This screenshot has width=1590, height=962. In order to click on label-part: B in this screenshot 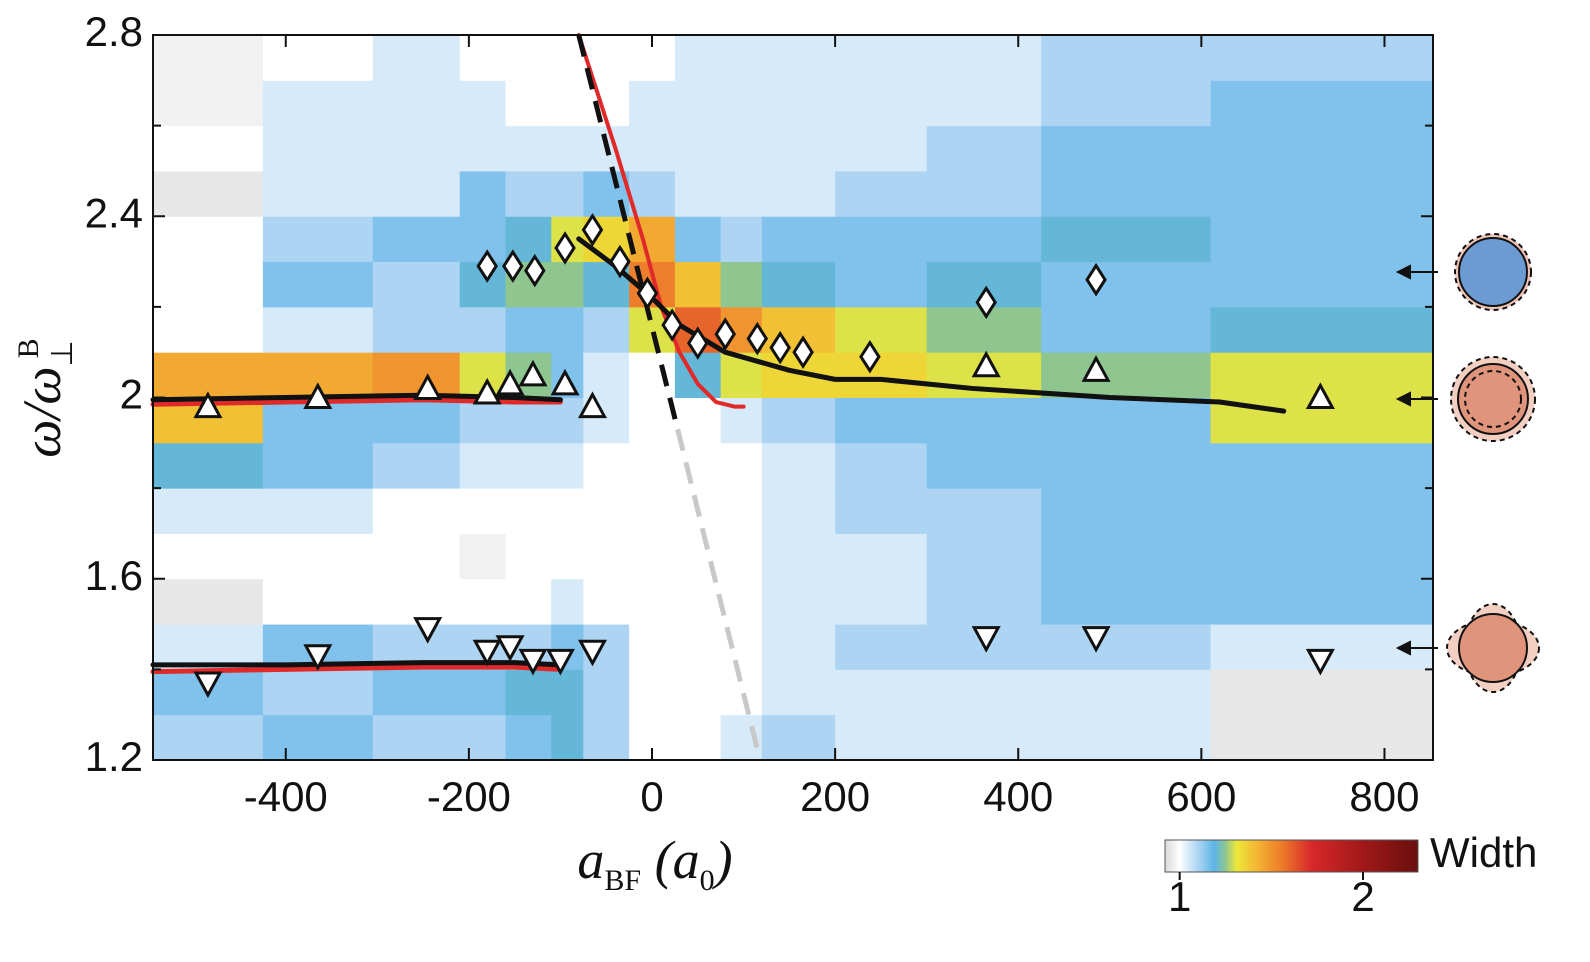, I will do `click(28, 348)`.